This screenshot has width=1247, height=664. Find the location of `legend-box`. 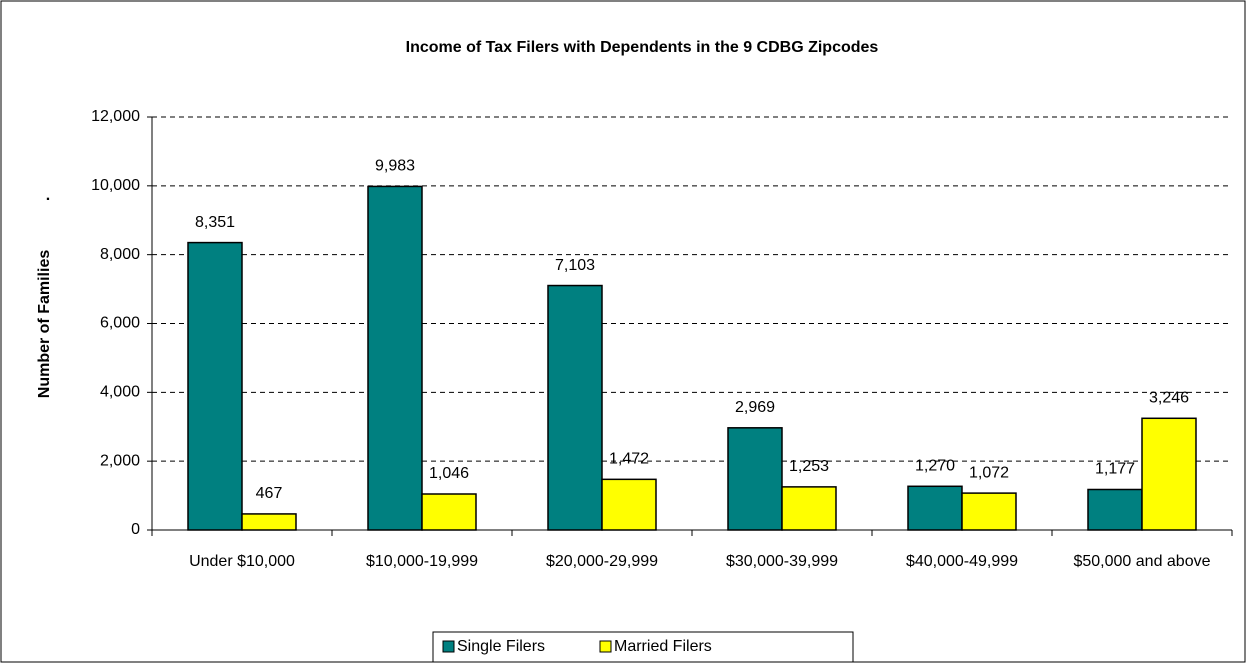

legend-box is located at coordinates (643, 647).